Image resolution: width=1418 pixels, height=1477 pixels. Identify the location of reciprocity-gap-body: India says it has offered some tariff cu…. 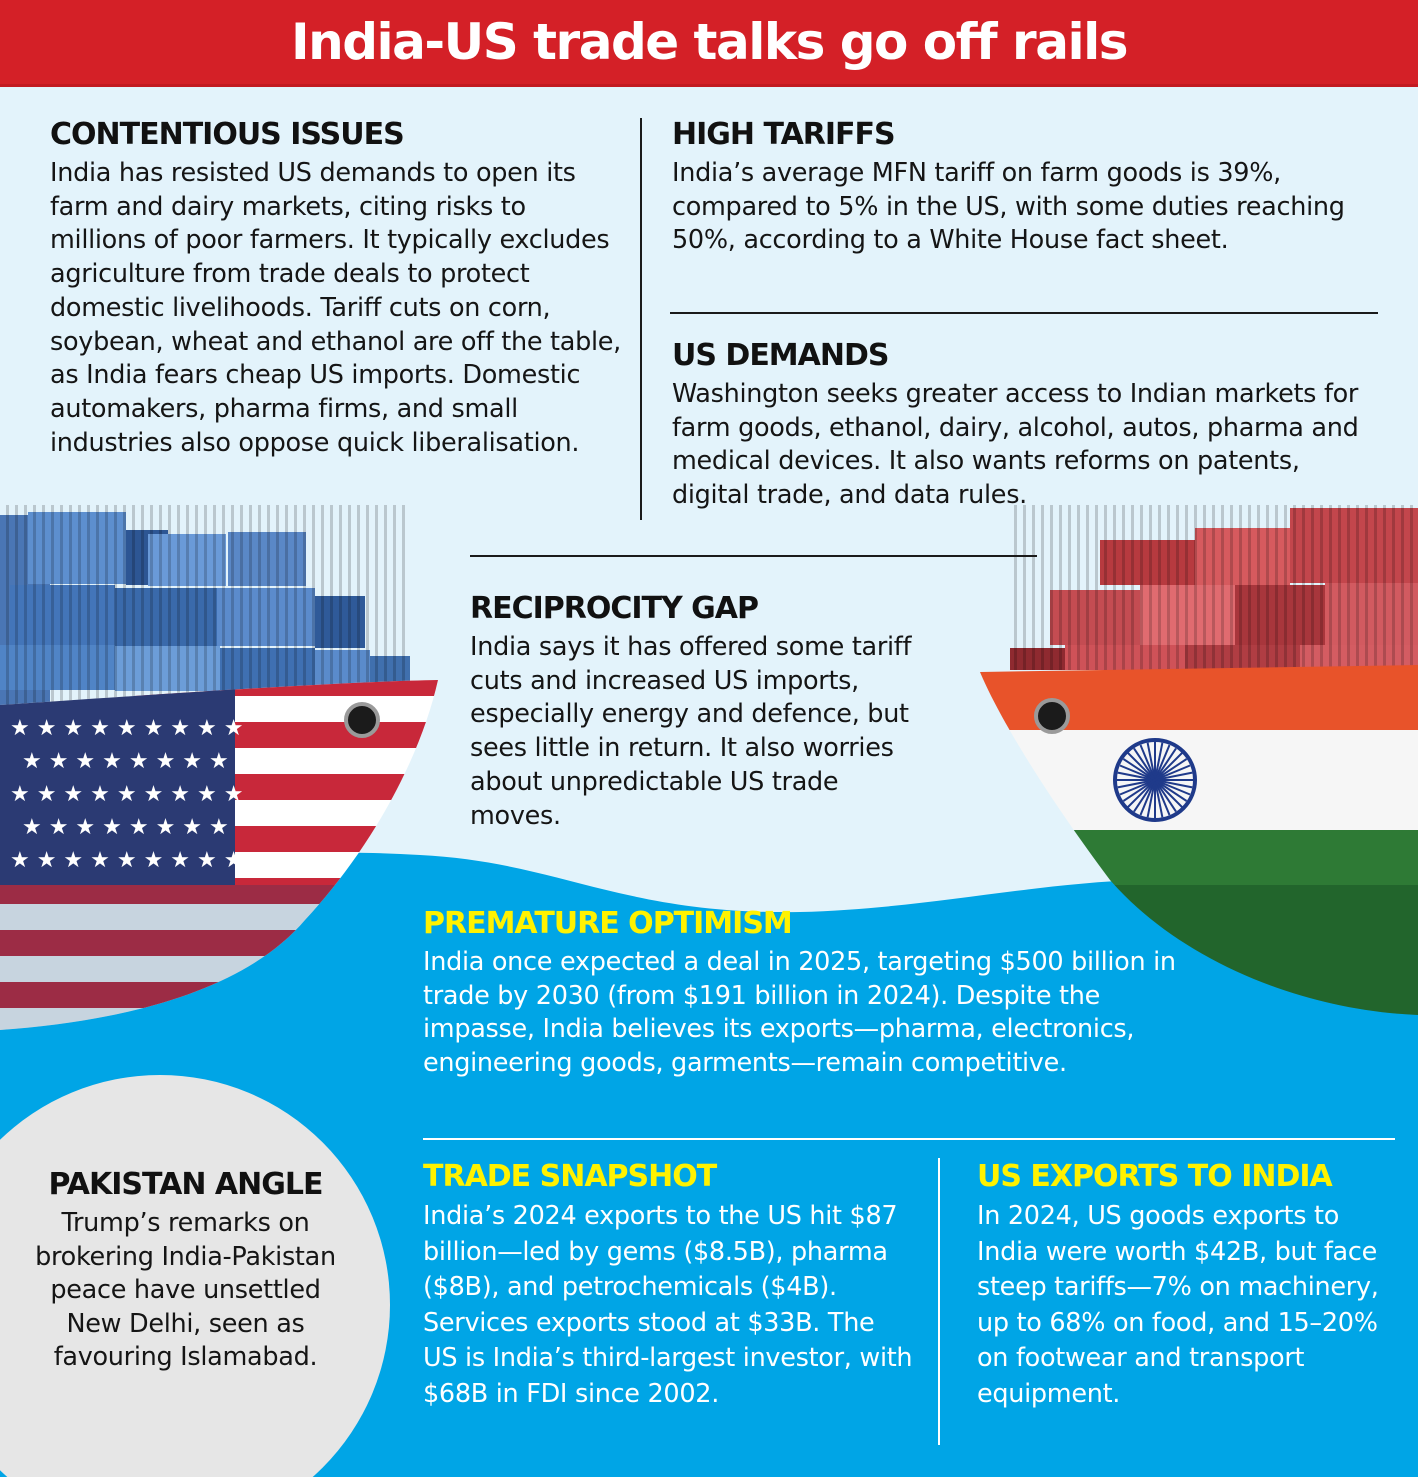
(691, 731).